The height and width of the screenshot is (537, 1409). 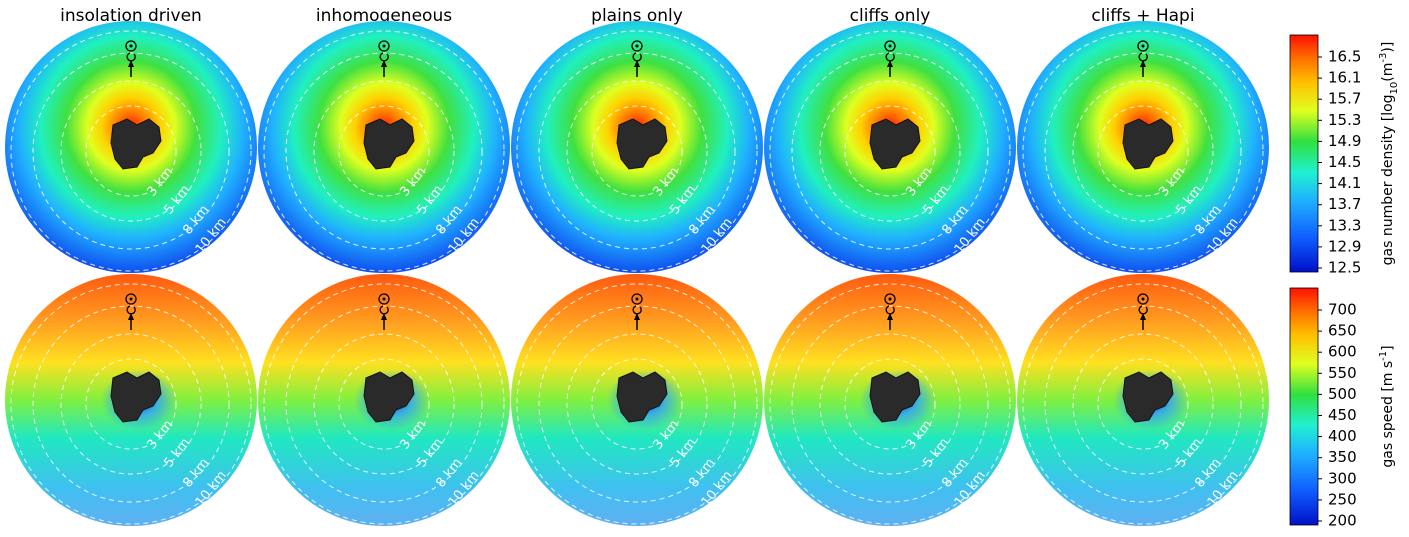 What do you see at coordinates (1342, 310) in the screenshot?
I see `colorbar-tick-label: 700` at bounding box center [1342, 310].